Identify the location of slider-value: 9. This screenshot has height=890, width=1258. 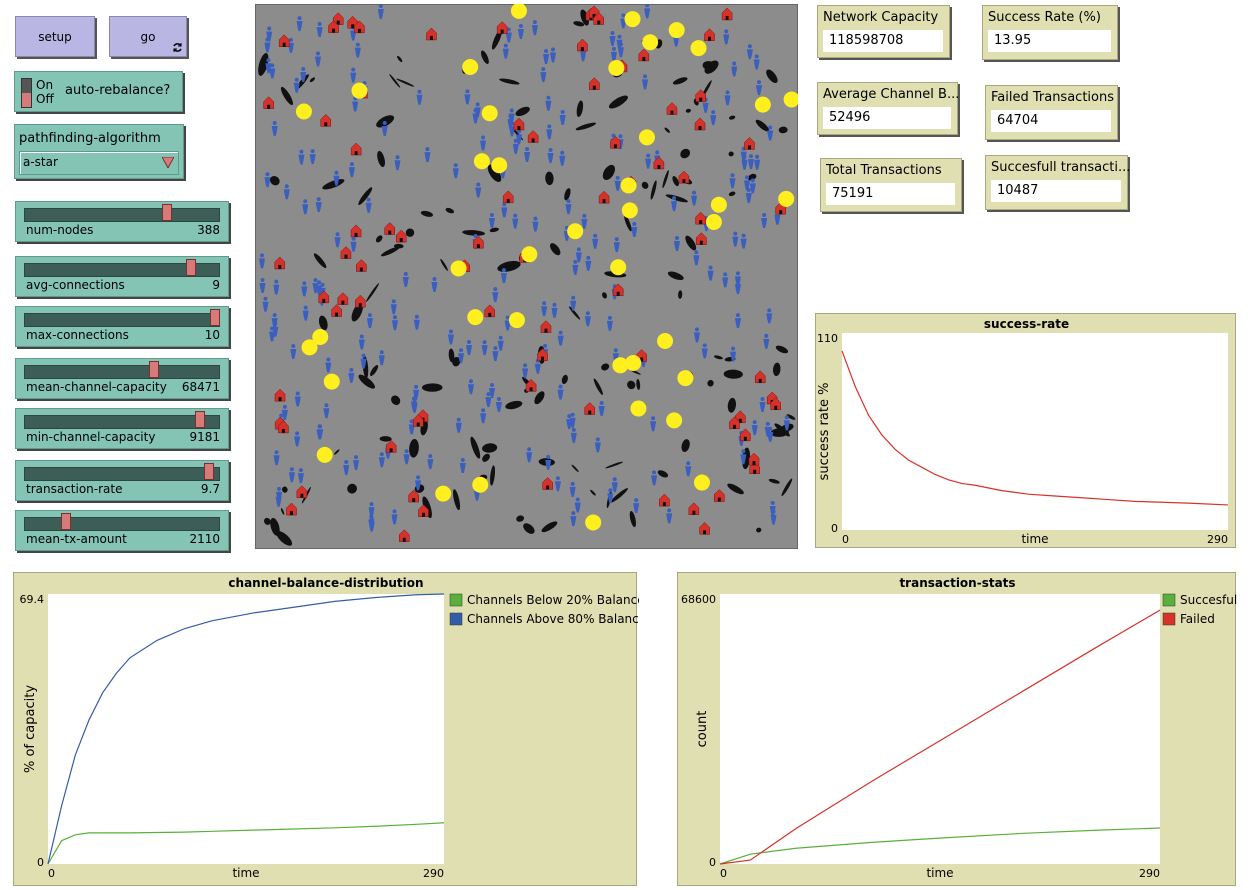
(216, 285).